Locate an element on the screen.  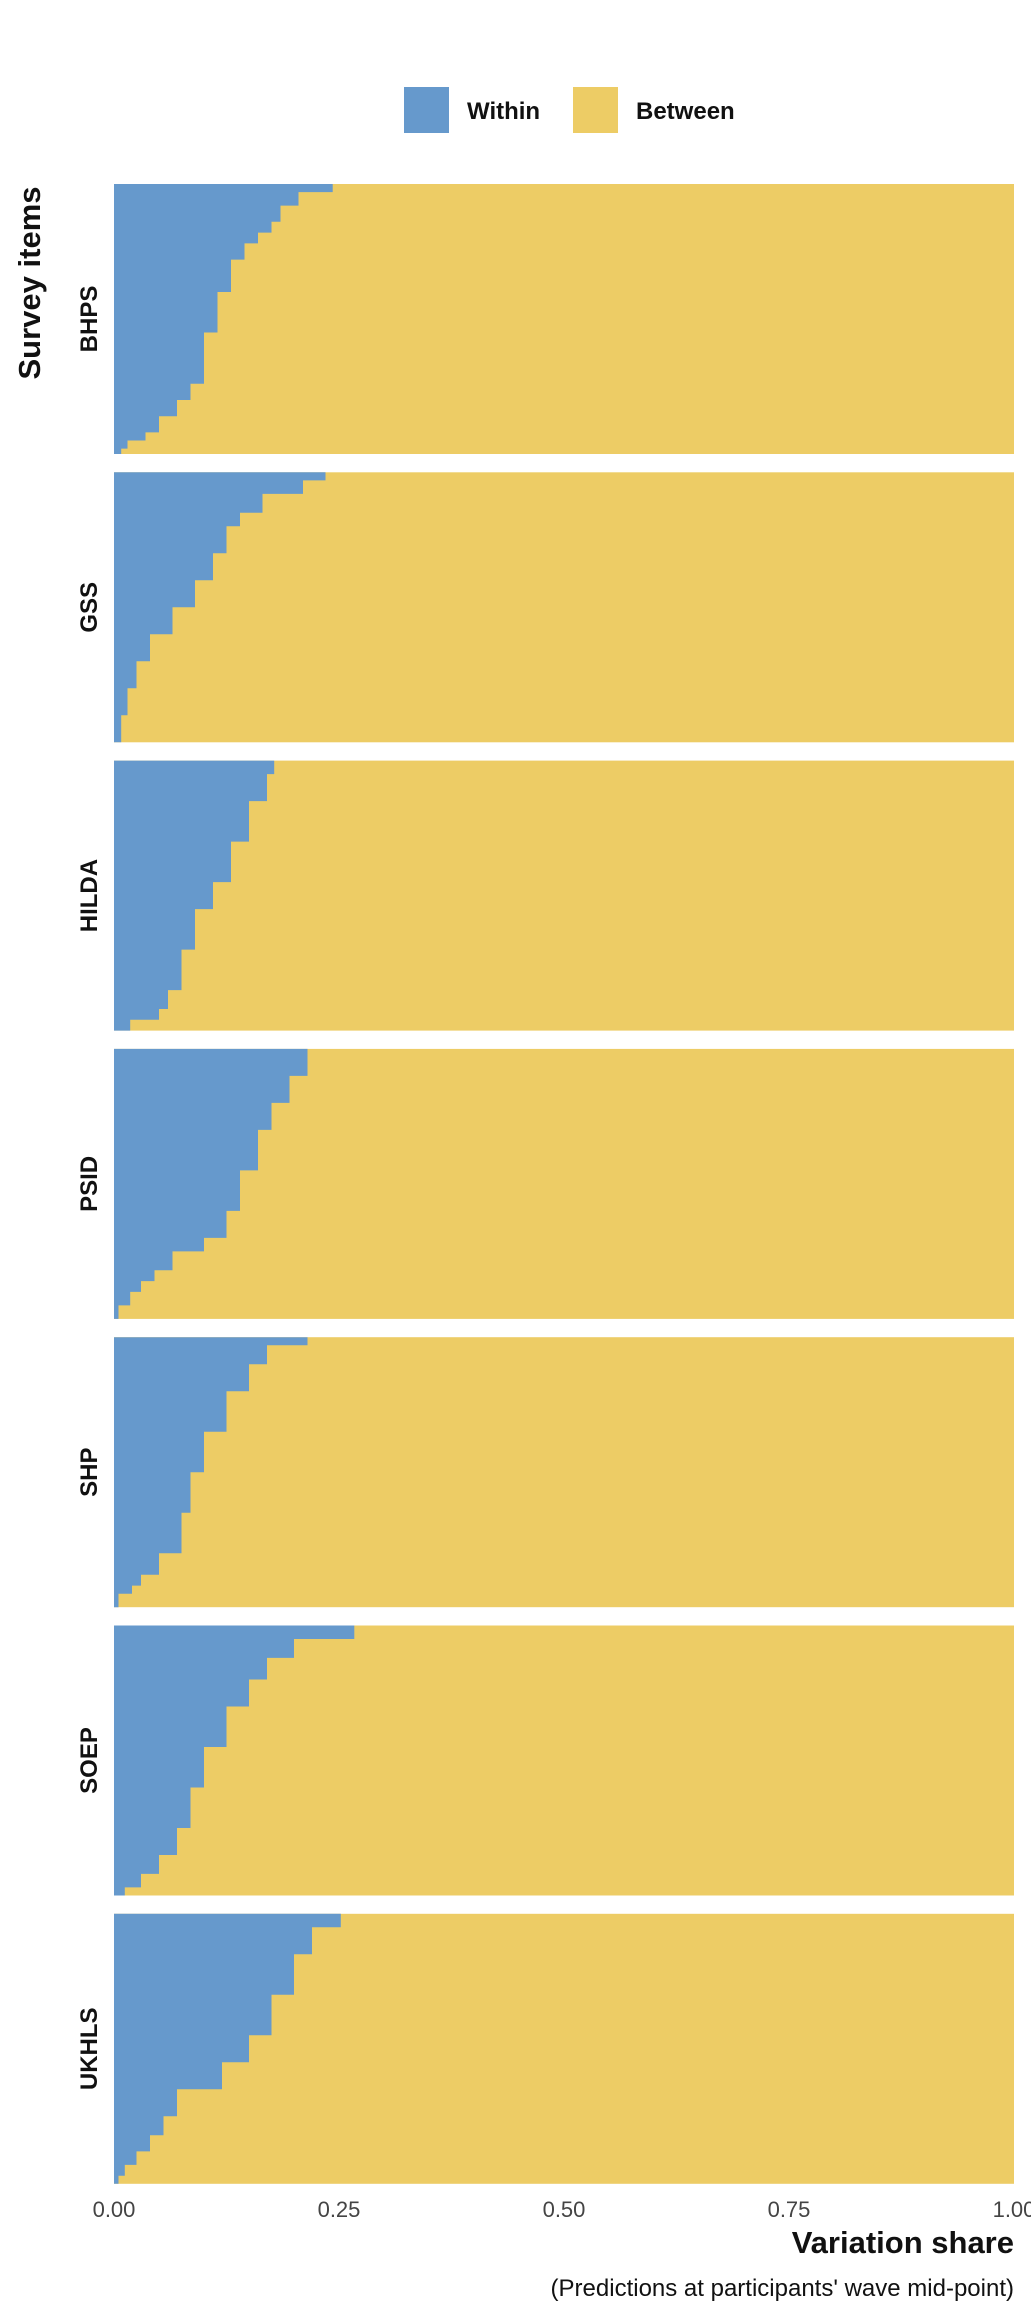
facet-panel-bhps: BHPS is located at coordinates (545, 319).